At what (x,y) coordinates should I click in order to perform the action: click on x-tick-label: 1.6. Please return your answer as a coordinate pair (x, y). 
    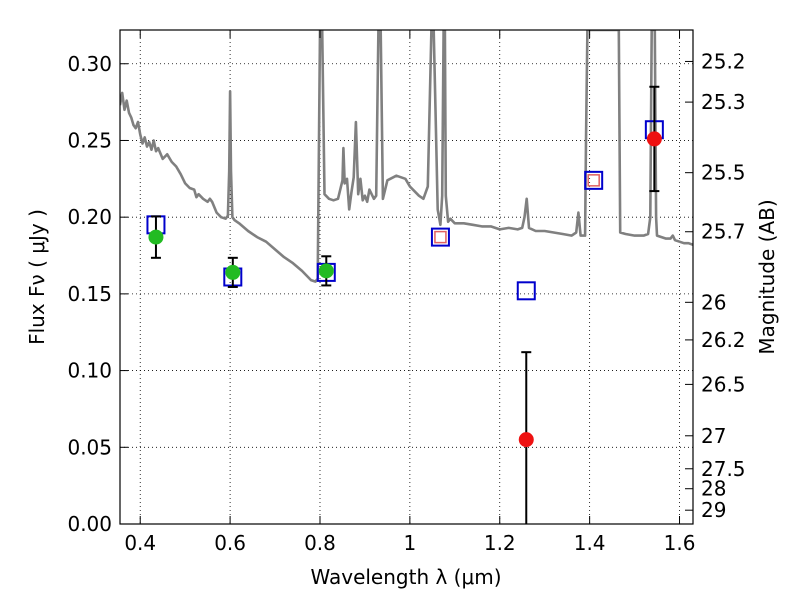
    Looking at the image, I should click on (680, 543).